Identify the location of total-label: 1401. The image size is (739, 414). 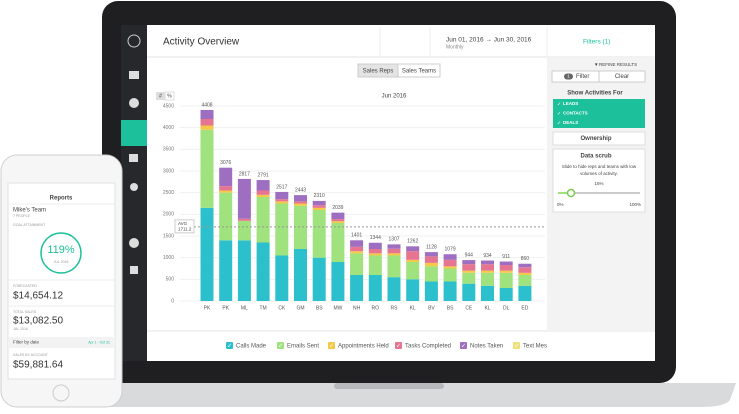
(356, 236).